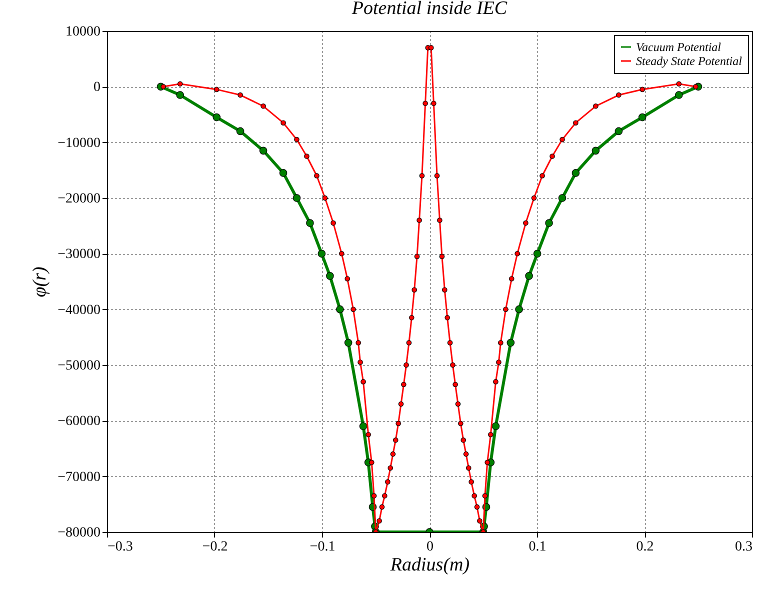 This screenshot has width=767, height=590. I want to click on x-tick-label: 0, so click(430, 547).